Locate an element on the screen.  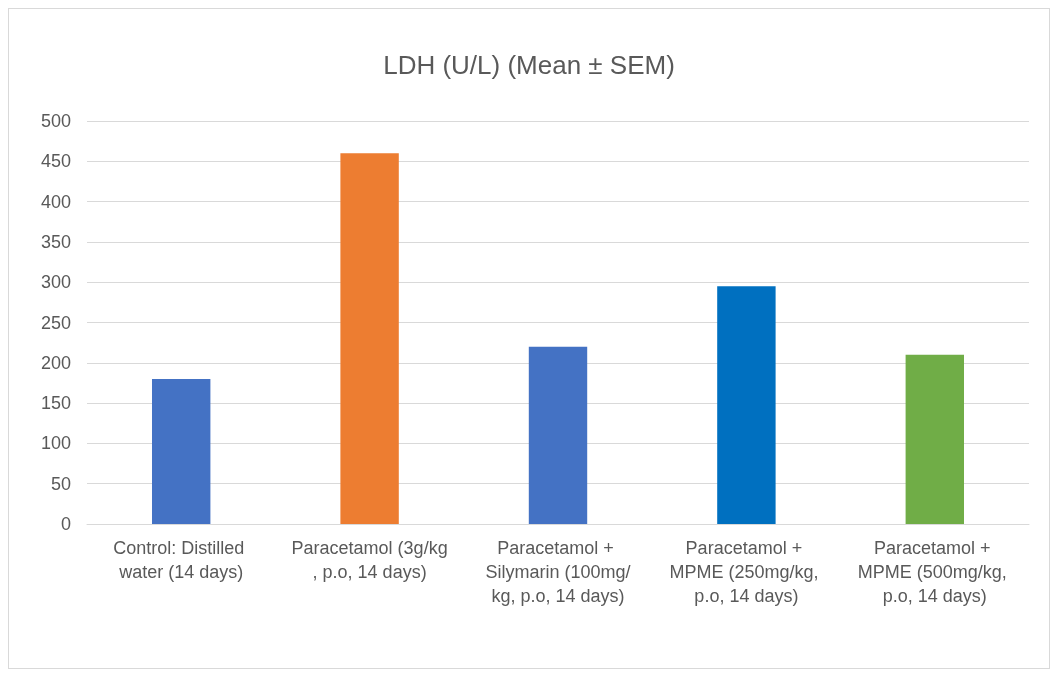
x-tick-label: Control: Distilled water (14 days) is located at coordinates (181, 560).